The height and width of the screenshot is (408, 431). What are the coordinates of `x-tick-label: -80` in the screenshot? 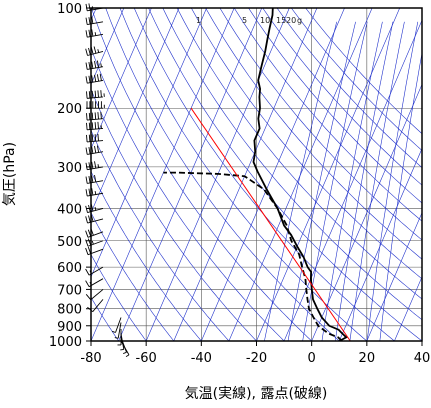 It's located at (90, 358).